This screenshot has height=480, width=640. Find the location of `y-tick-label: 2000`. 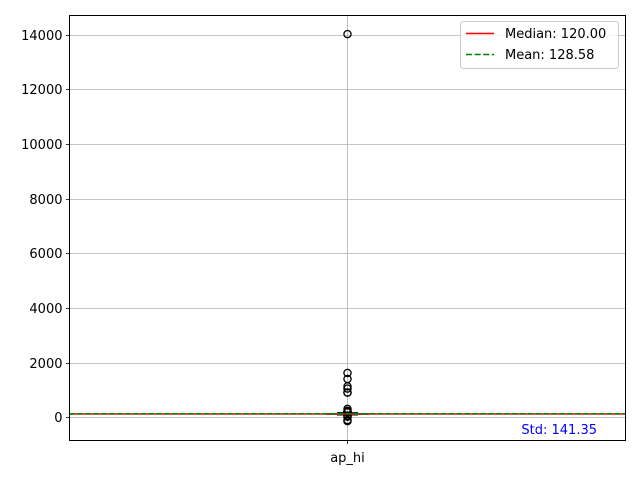

y-tick-label: 2000 is located at coordinates (45, 364).